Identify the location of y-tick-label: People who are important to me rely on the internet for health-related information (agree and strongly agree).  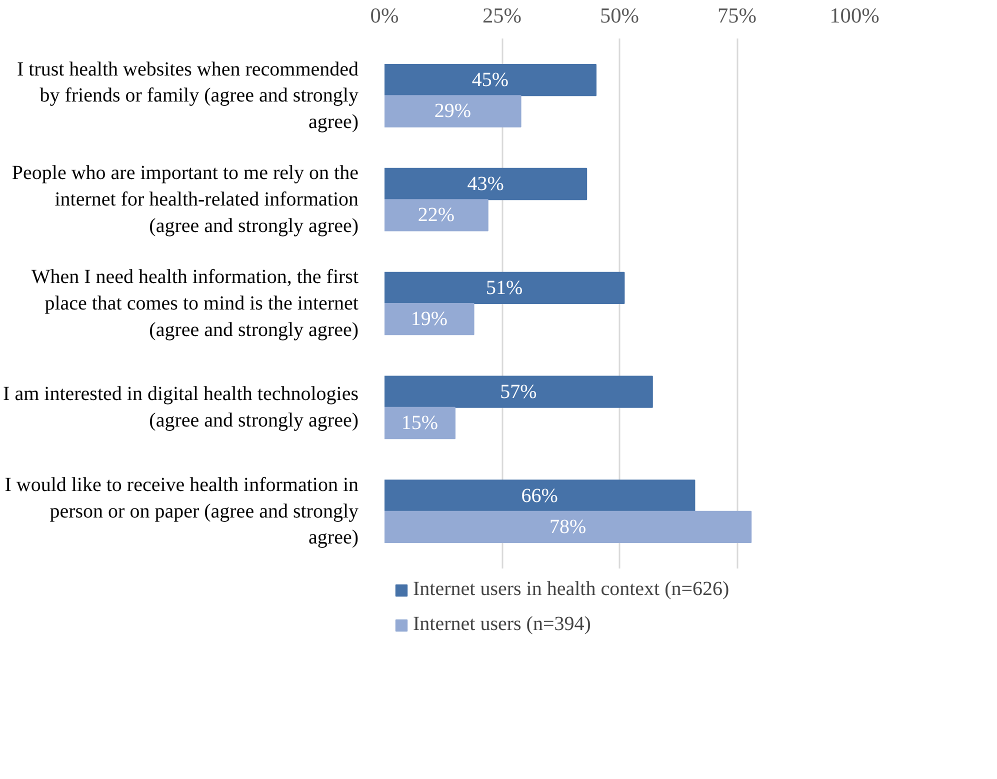
(185, 199).